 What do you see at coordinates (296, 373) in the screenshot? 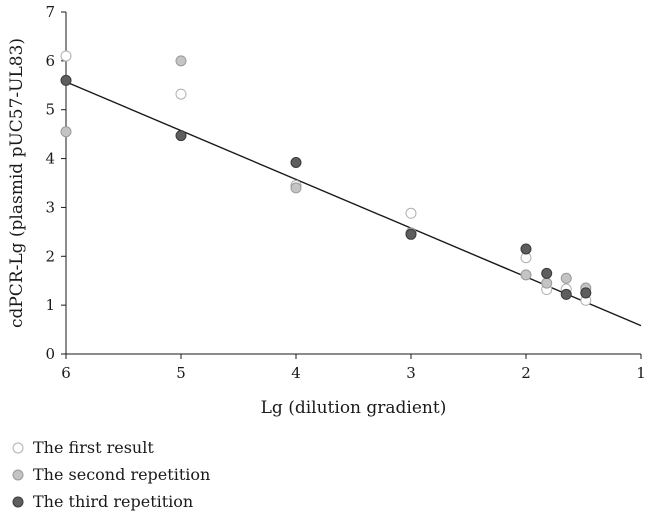
I see `x-tick-label: 4` at bounding box center [296, 373].